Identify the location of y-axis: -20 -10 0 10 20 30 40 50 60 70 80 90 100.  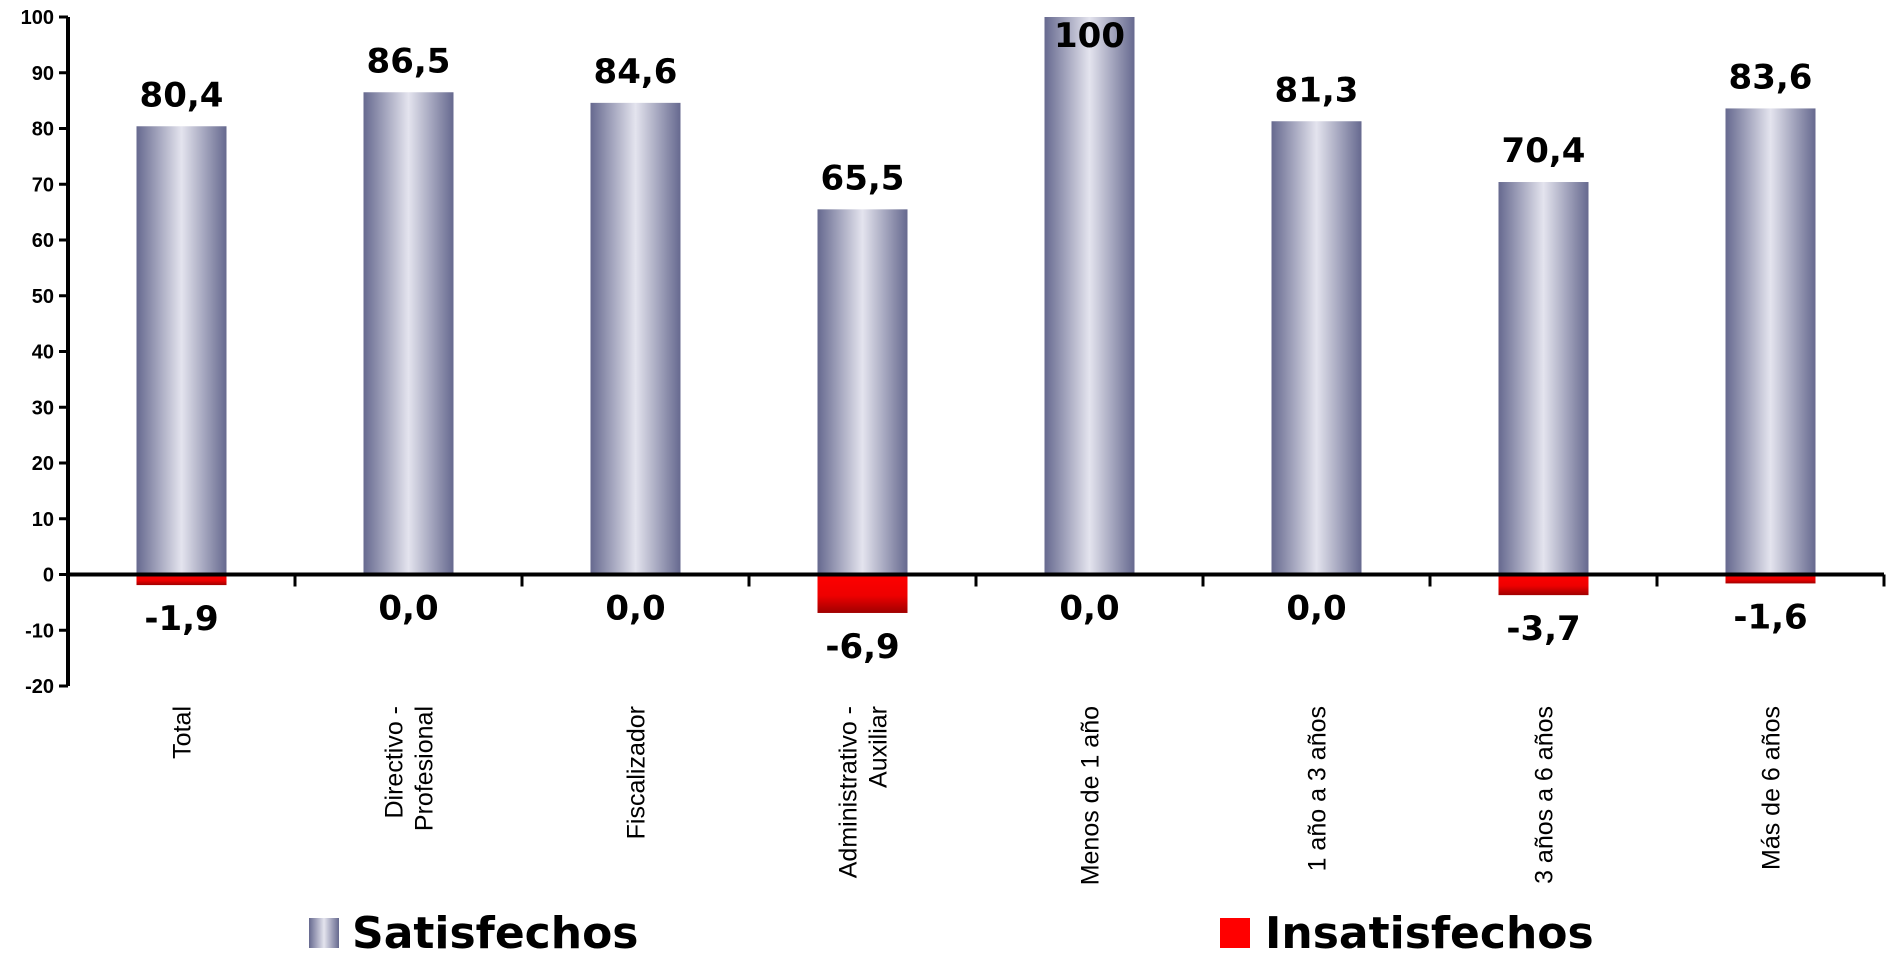
(45, 352).